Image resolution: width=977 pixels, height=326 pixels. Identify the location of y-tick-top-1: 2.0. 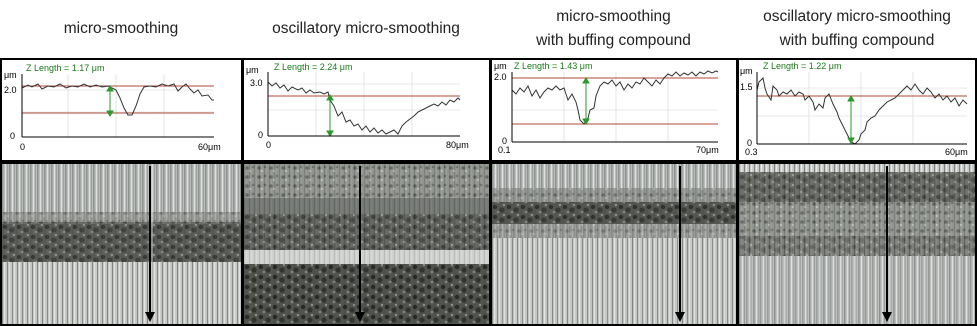
(10, 90).